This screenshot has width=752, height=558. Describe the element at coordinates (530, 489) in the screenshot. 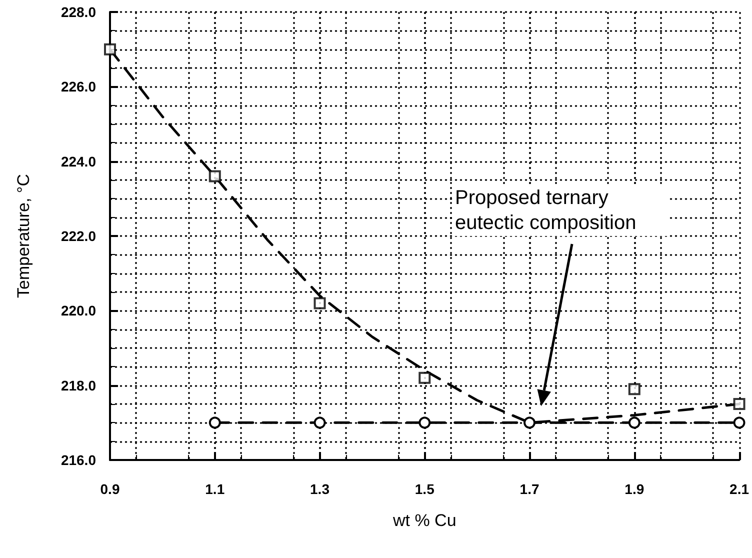

I see `x-tick-label: 1.7` at that location.